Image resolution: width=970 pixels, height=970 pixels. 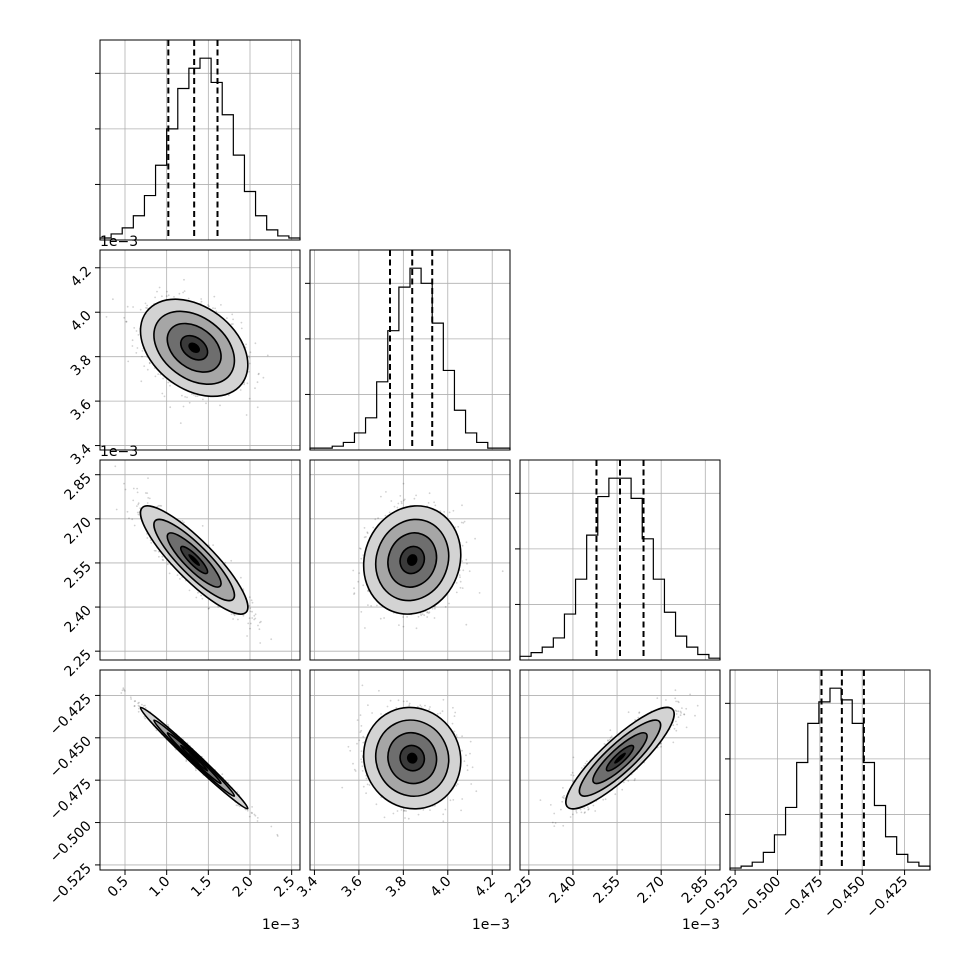 I want to click on panel-frame, so click(x=200, y=140).